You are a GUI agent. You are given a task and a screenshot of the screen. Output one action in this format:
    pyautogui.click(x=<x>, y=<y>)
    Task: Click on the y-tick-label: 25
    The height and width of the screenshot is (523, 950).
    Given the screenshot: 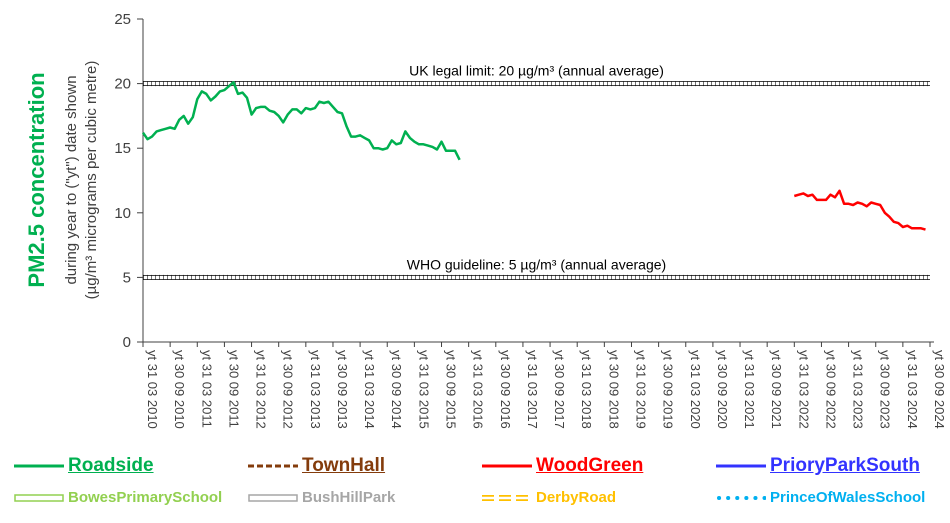 What is the action you would take?
    pyautogui.click(x=122, y=19)
    